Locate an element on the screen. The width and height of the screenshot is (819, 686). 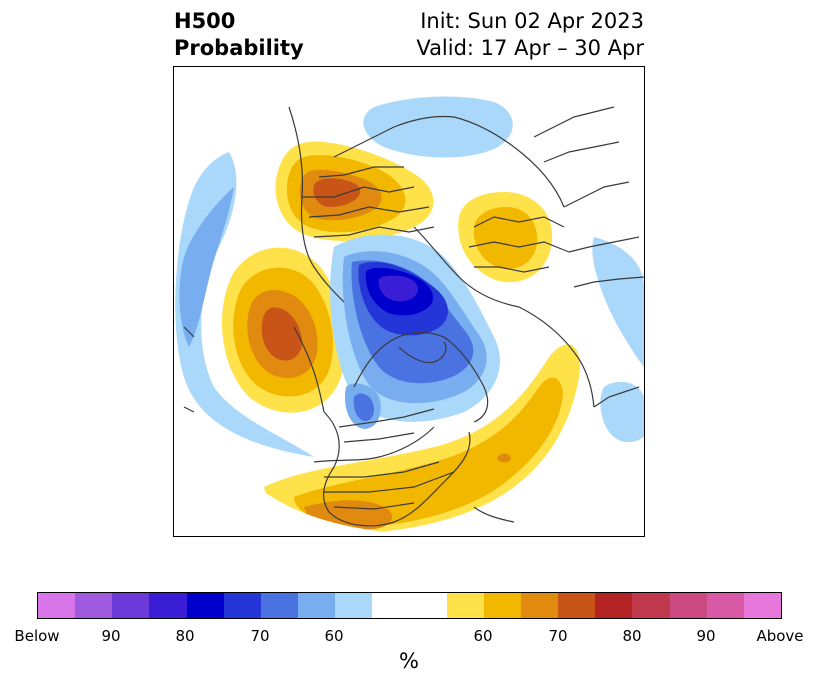
tick-above-90: 90 is located at coordinates (706, 636).